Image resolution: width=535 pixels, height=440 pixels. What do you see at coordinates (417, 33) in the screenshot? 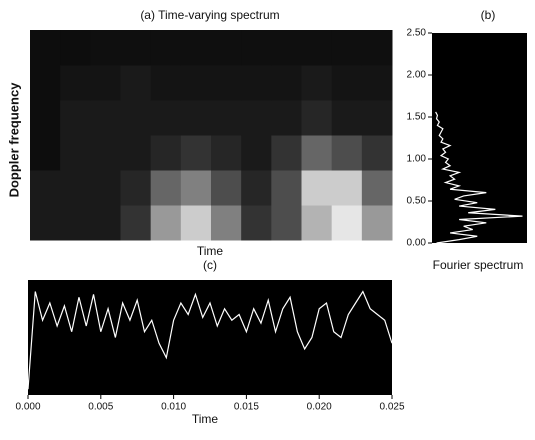
I see `y-tick-label: 2.50` at bounding box center [417, 33].